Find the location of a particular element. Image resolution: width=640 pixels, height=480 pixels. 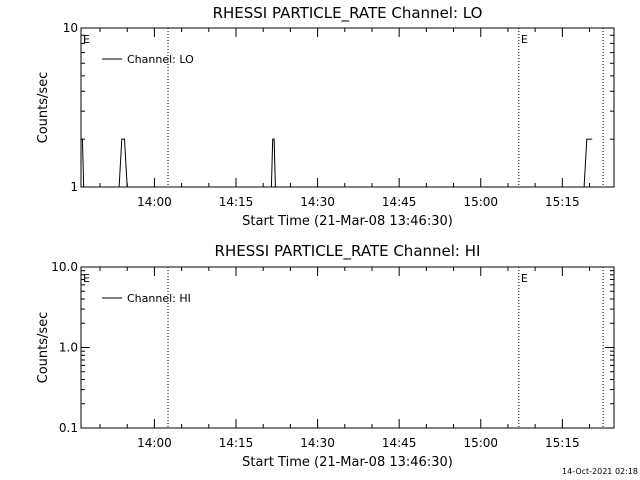

y-tick-label: 0.1 is located at coordinates (68, 428).